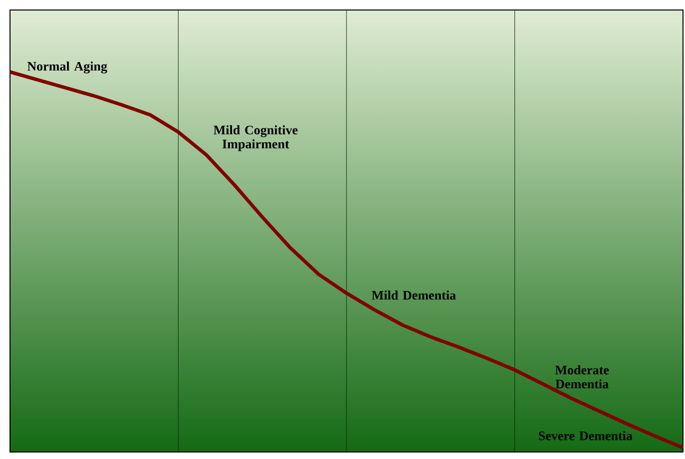 The height and width of the screenshot is (459, 685). Describe the element at coordinates (582, 376) in the screenshot. I see `annotation: Moderate Dementia` at that location.